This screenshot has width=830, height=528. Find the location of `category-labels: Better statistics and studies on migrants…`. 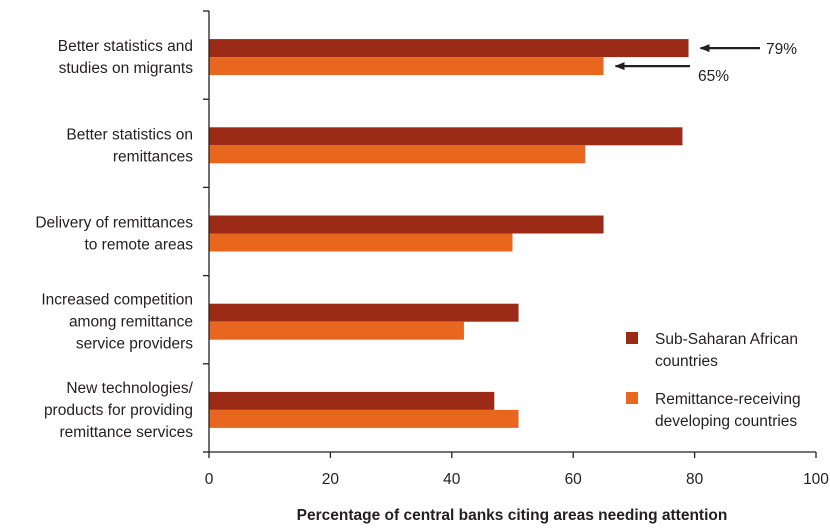

category-labels: Better statistics and studies on migrants… is located at coordinates (114, 239).